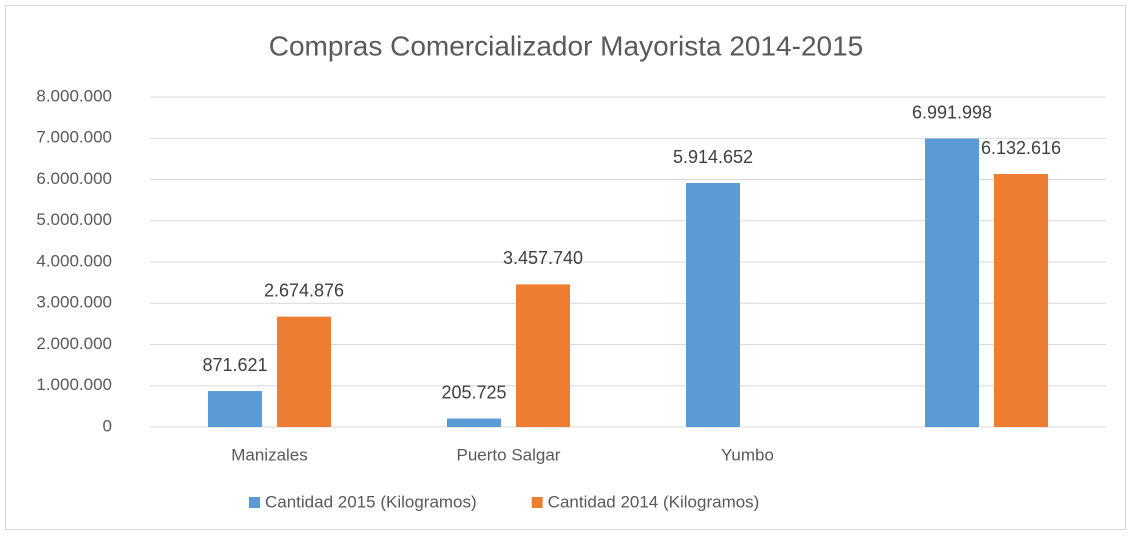 The width and height of the screenshot is (1132, 541). What do you see at coordinates (107, 425) in the screenshot?
I see `y-tick-label: 0` at bounding box center [107, 425].